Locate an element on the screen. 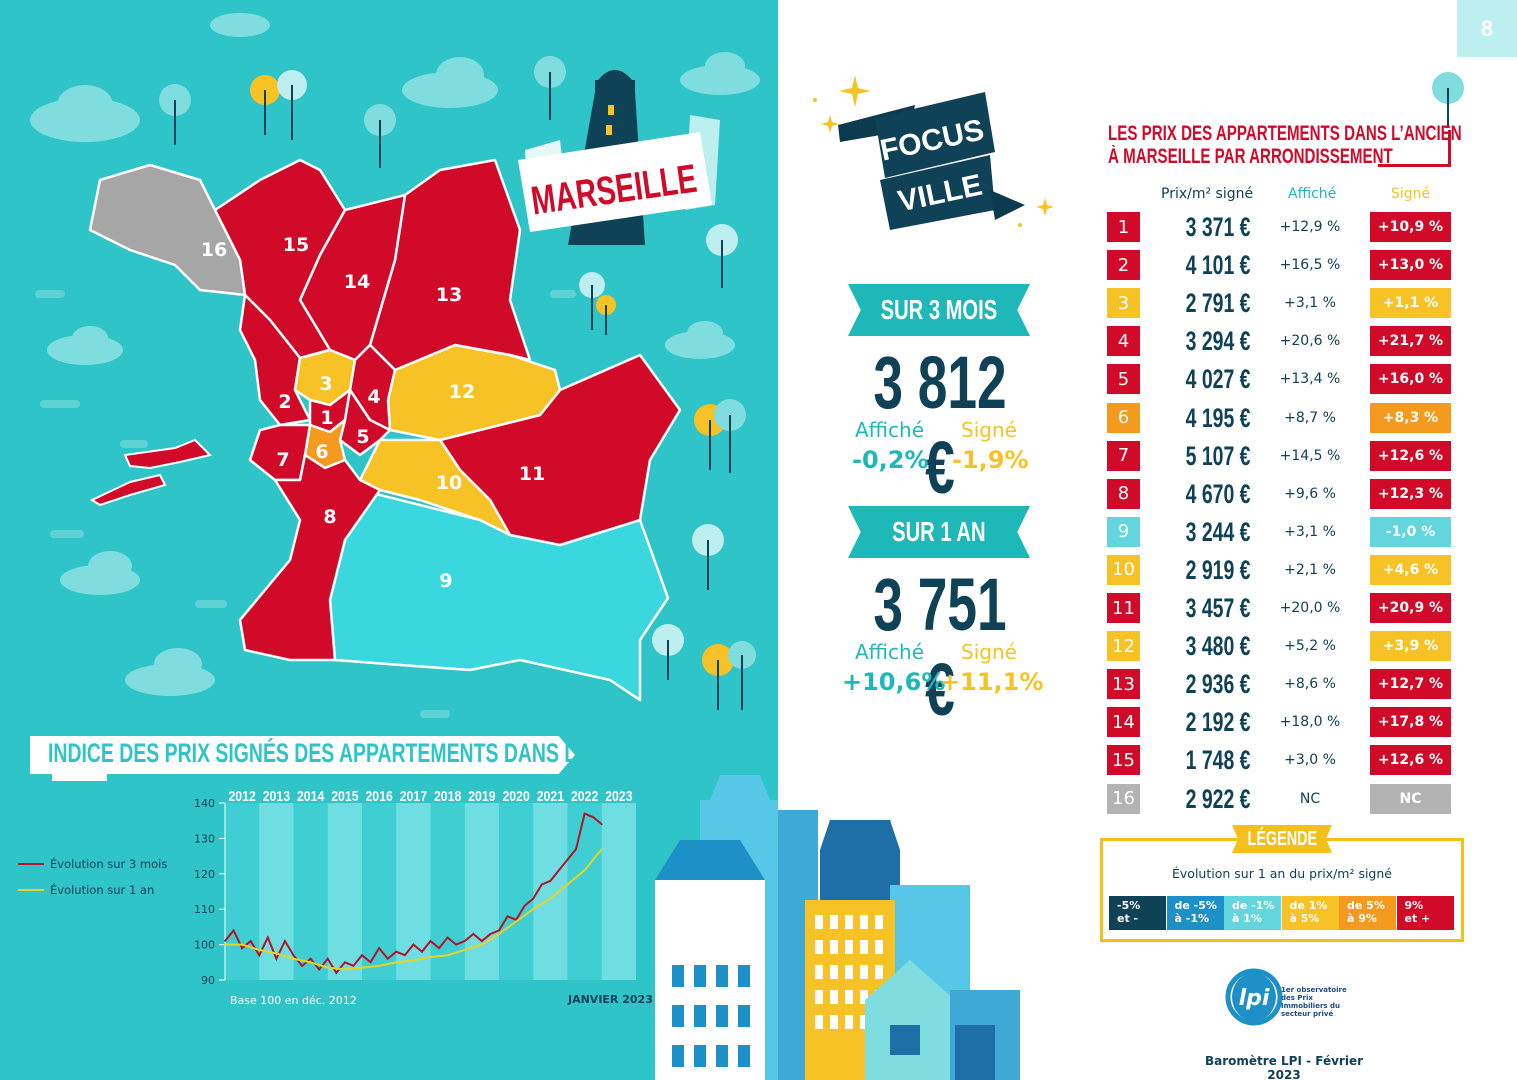 This screenshot has height=1080, width=1517. footer: Baromètre LPI - Février 2023 is located at coordinates (1284, 1067).